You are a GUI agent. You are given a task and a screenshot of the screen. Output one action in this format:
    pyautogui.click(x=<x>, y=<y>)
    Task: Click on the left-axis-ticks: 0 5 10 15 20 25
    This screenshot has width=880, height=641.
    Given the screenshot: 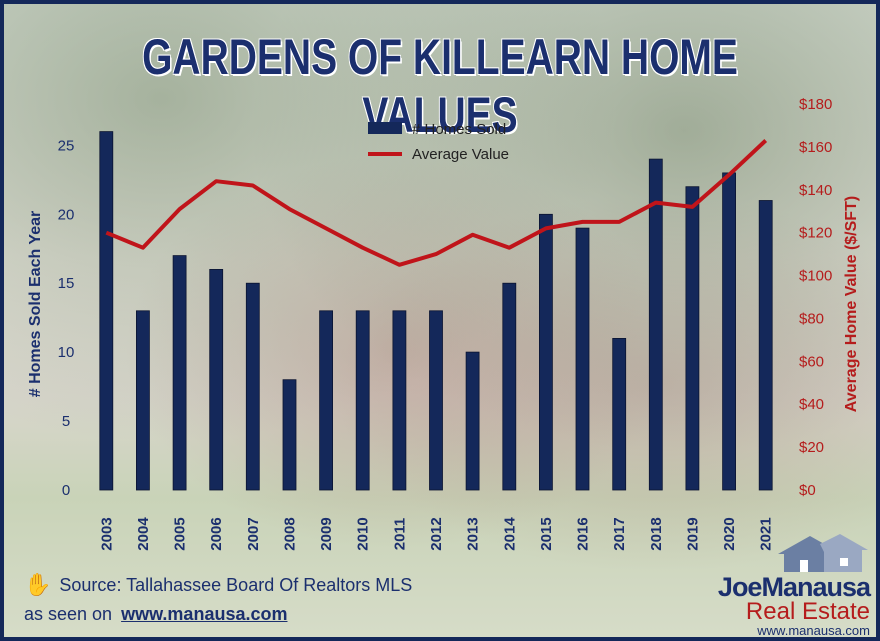 What is the action you would take?
    pyautogui.click(x=66, y=318)
    